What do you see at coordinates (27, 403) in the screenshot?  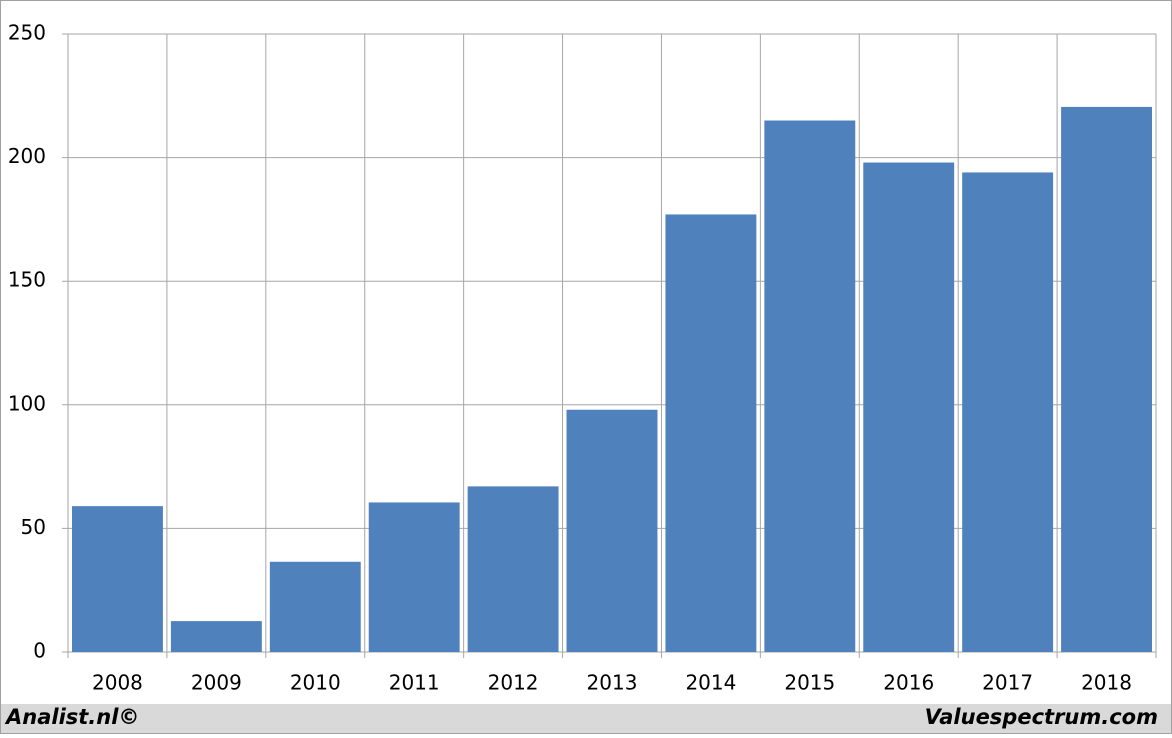 I see `y-tick-label: 100` at bounding box center [27, 403].